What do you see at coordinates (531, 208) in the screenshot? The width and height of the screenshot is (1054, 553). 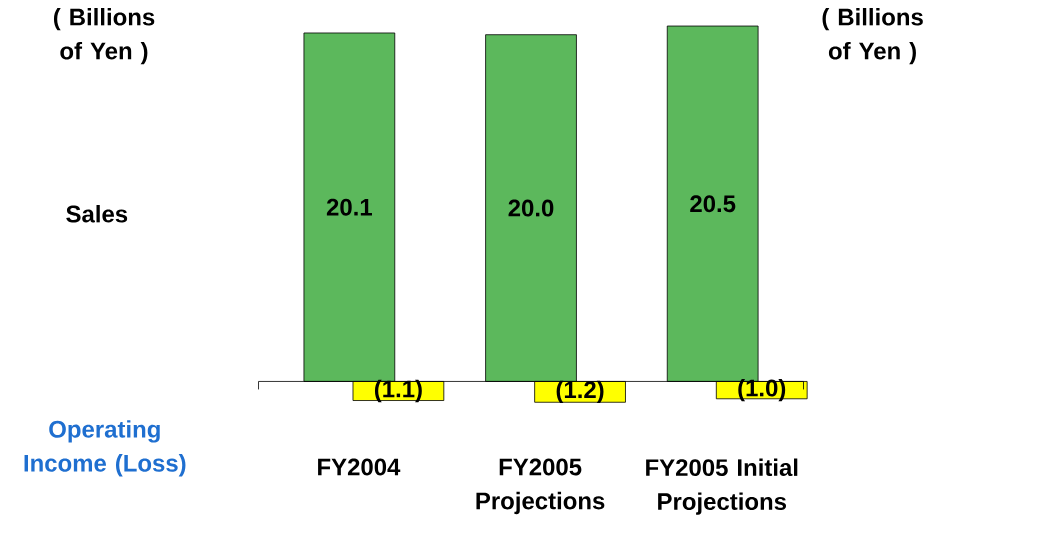 I see `data-label: 20.0` at bounding box center [531, 208].